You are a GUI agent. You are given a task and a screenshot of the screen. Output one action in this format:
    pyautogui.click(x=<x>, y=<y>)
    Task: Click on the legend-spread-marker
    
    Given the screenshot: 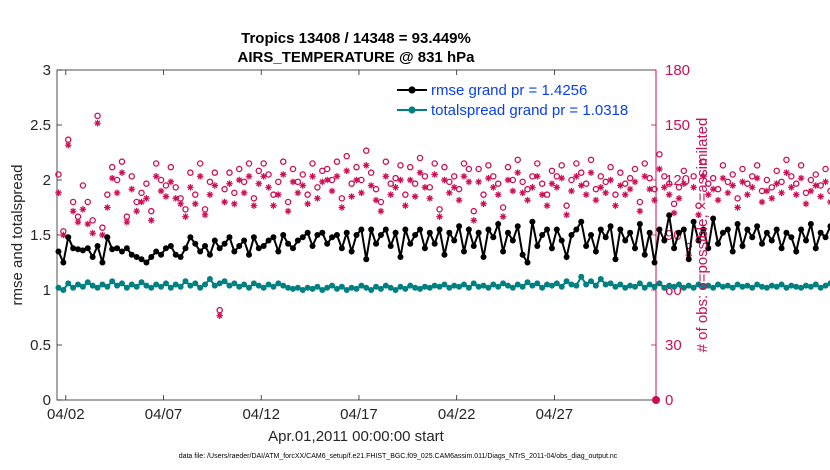 What is the action you would take?
    pyautogui.click(x=412, y=110)
    